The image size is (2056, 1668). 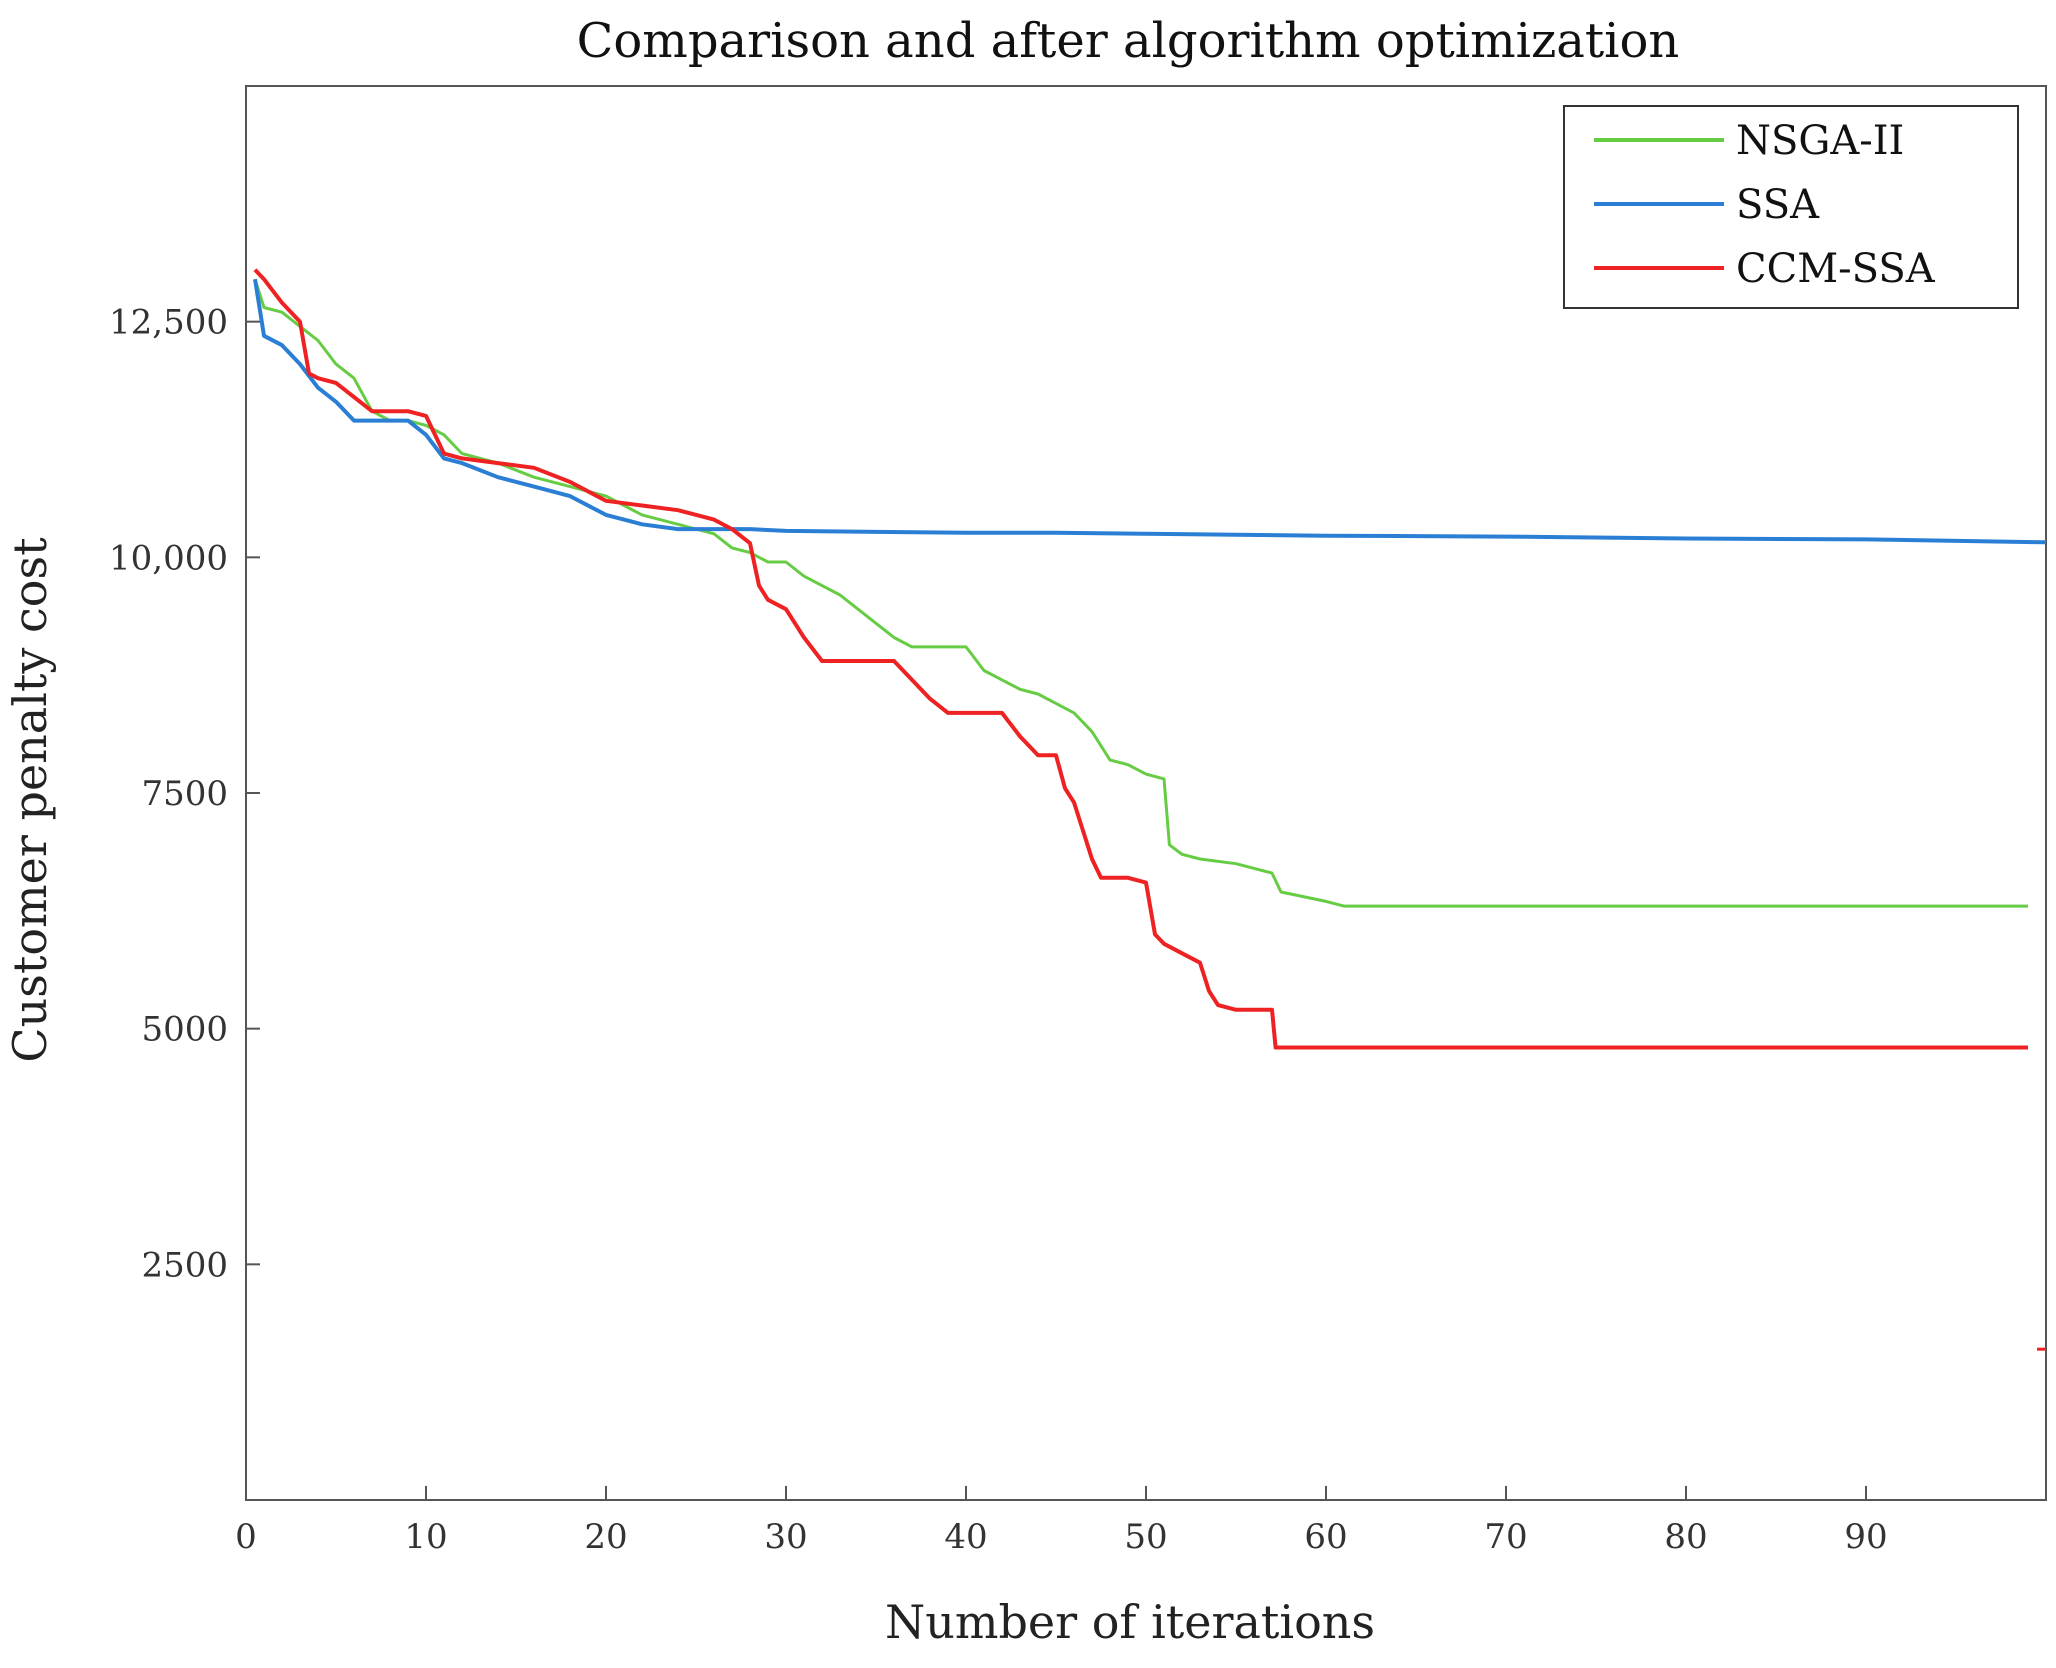 I want to click on y-tick-label: 12,500, so click(x=168, y=323).